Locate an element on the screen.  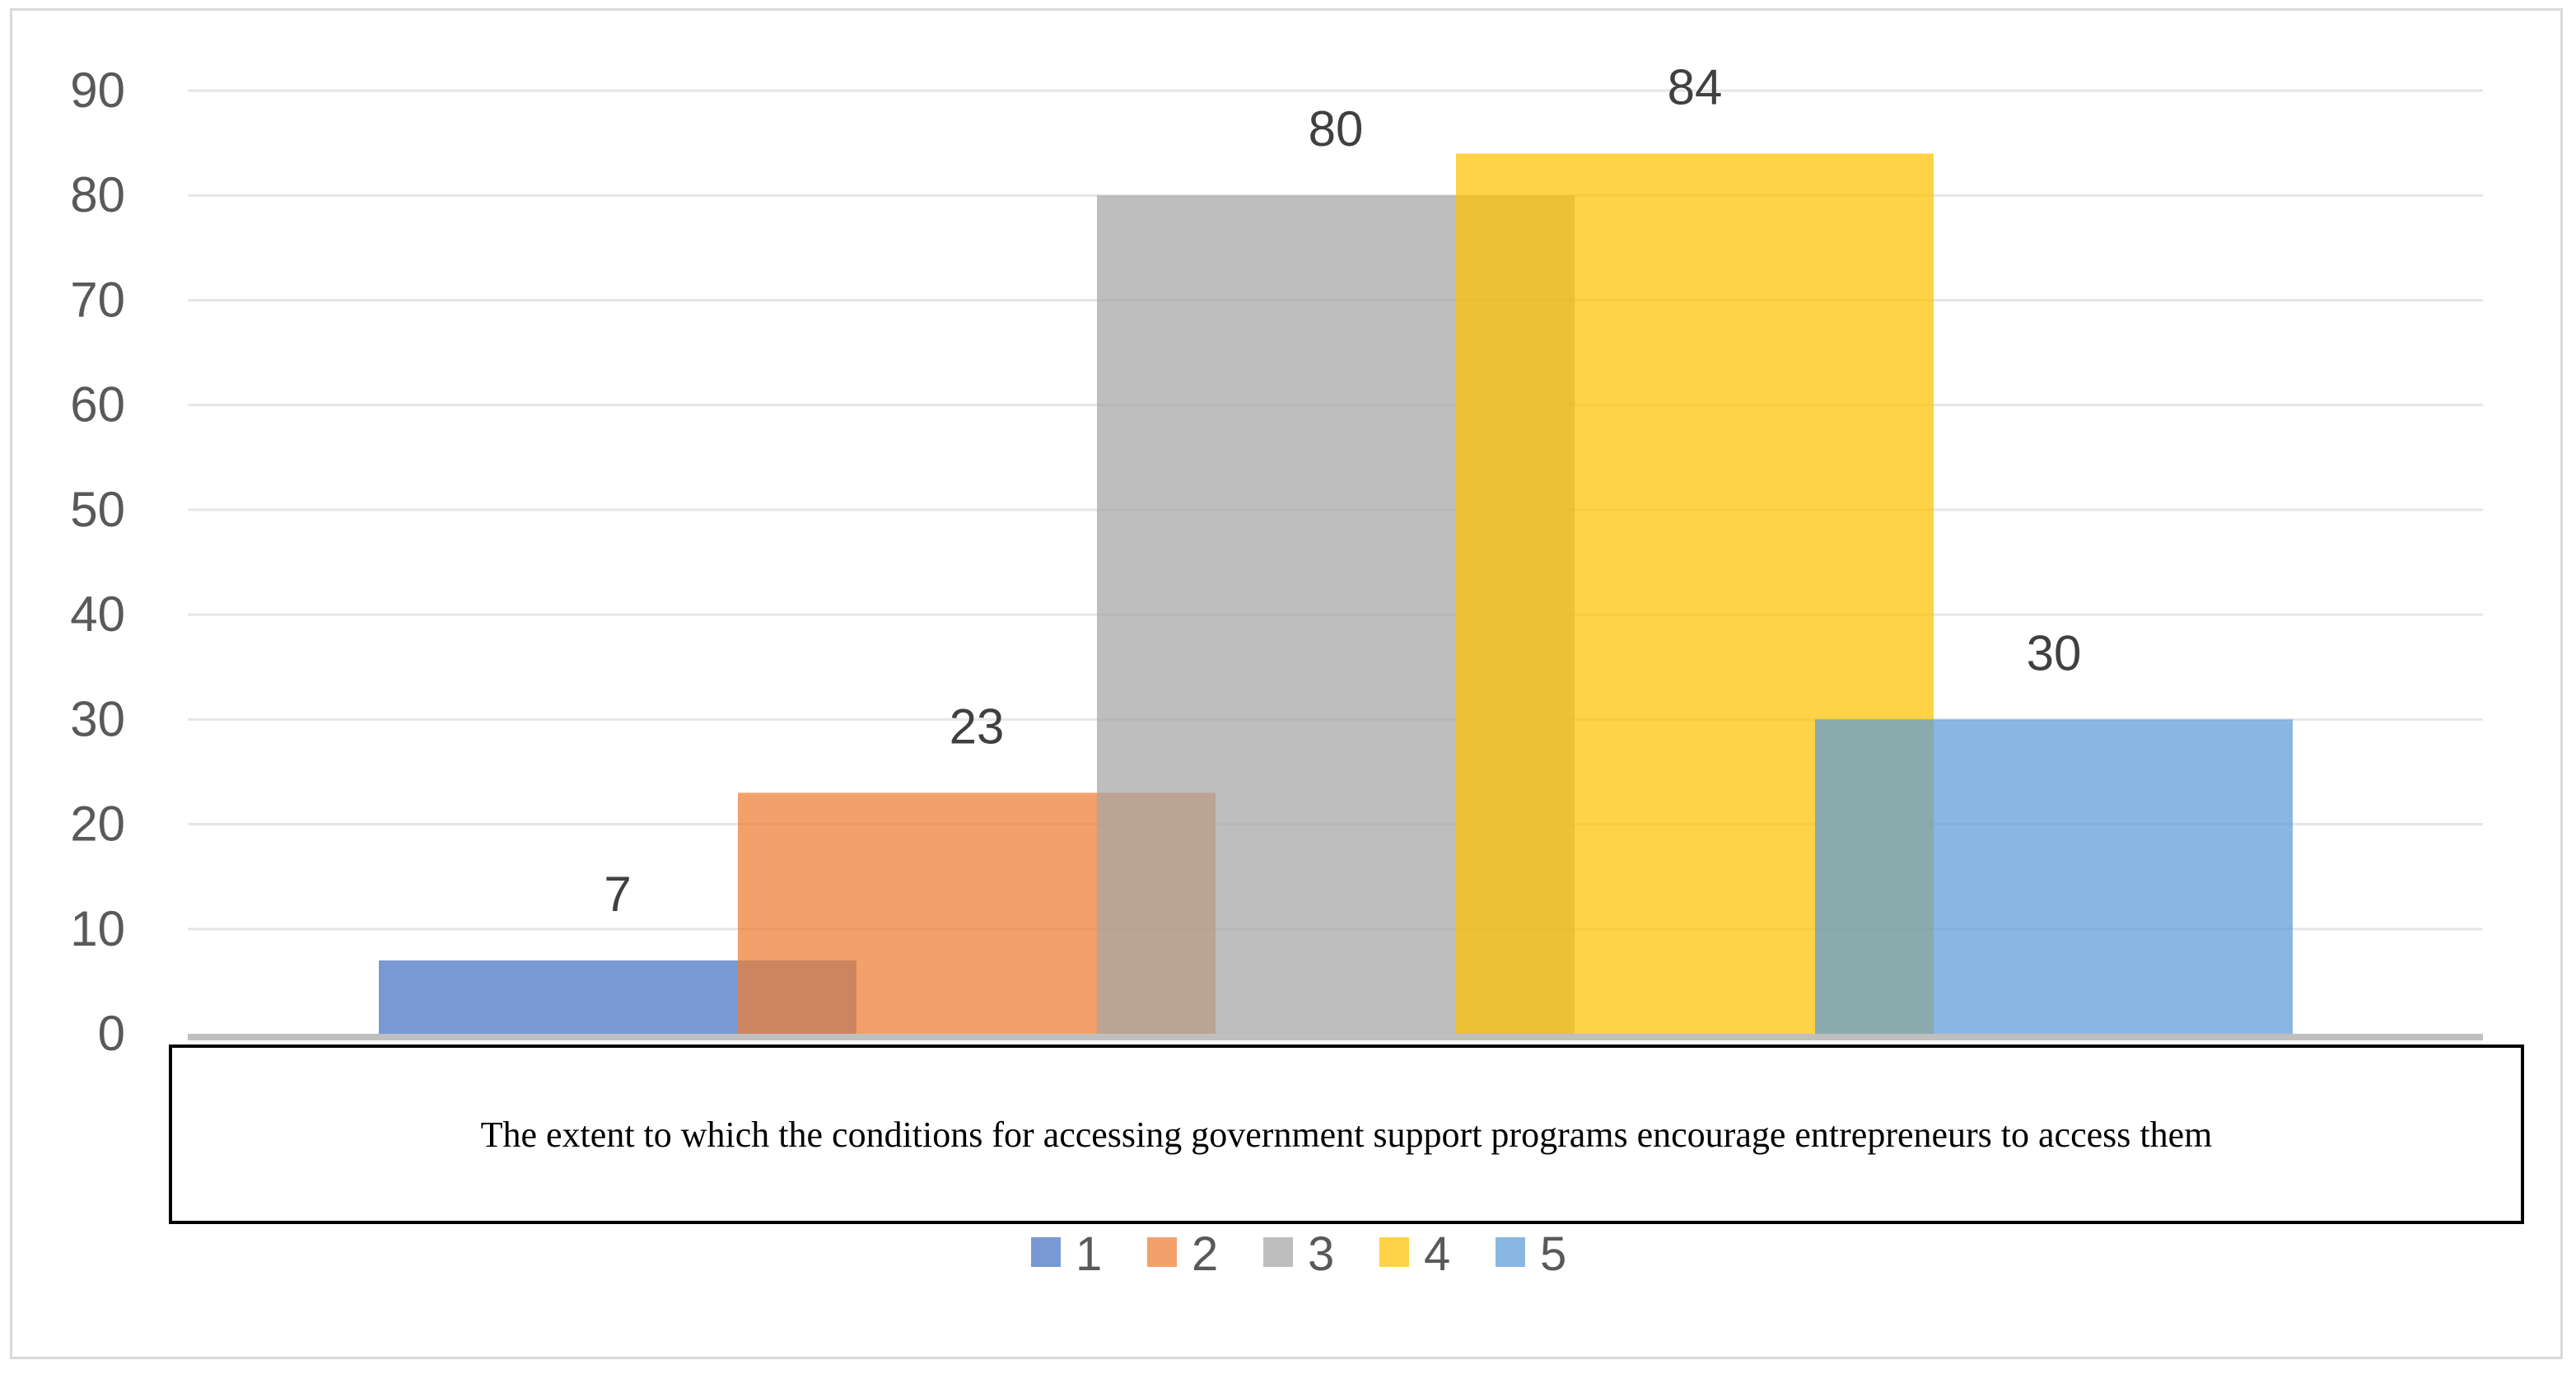
y-axis-ticks: 0 10 20 30 40 50 60 70 80 90 is located at coordinates (97, 562).